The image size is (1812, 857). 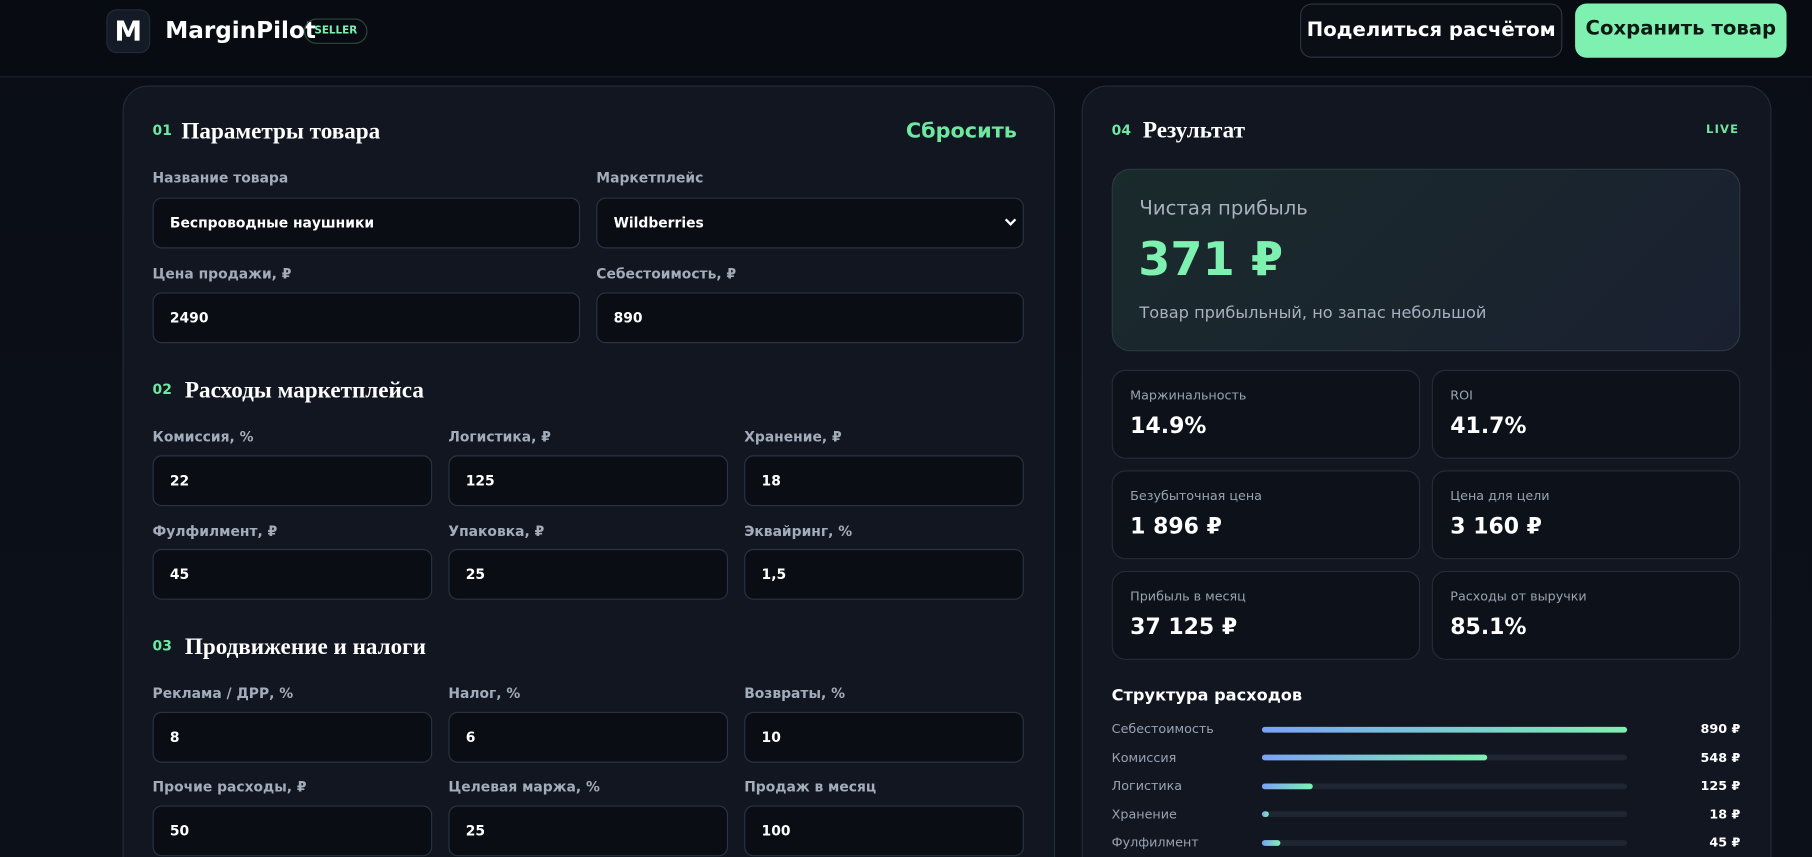 I want to click on section-number: 03, so click(x=162, y=646).